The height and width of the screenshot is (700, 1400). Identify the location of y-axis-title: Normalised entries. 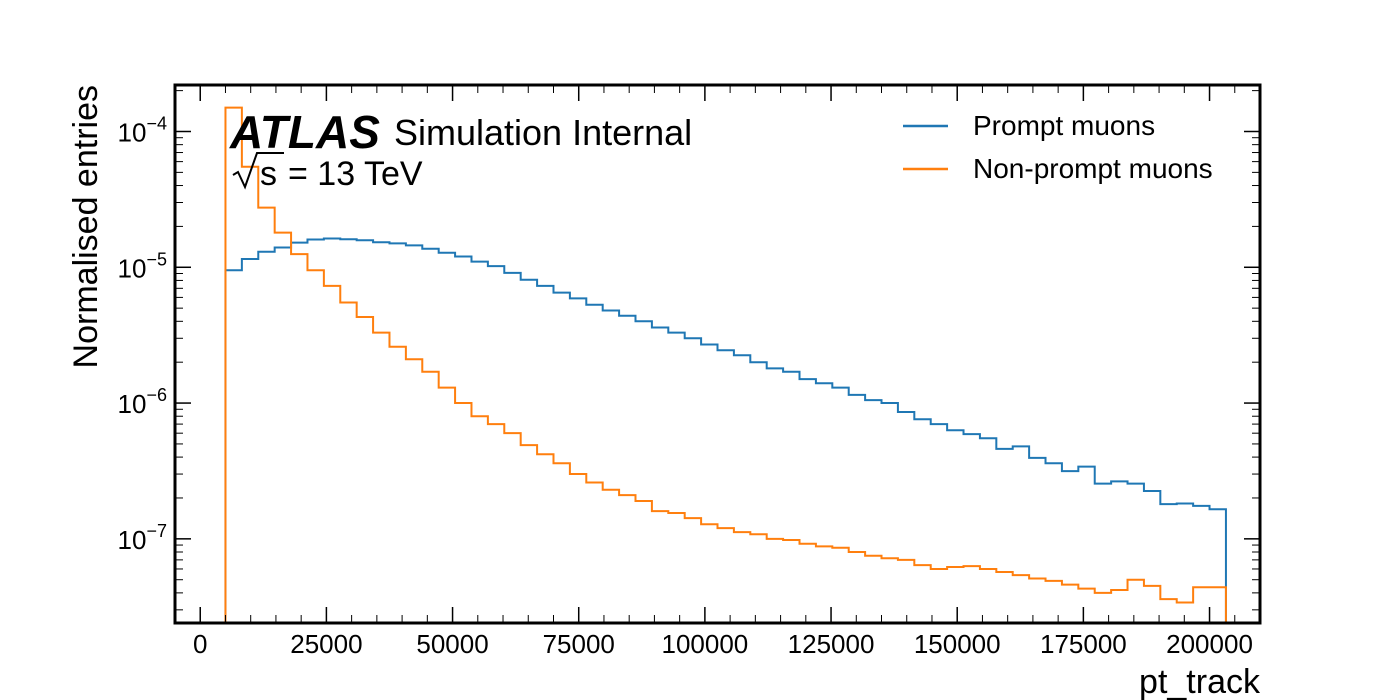
(86, 226).